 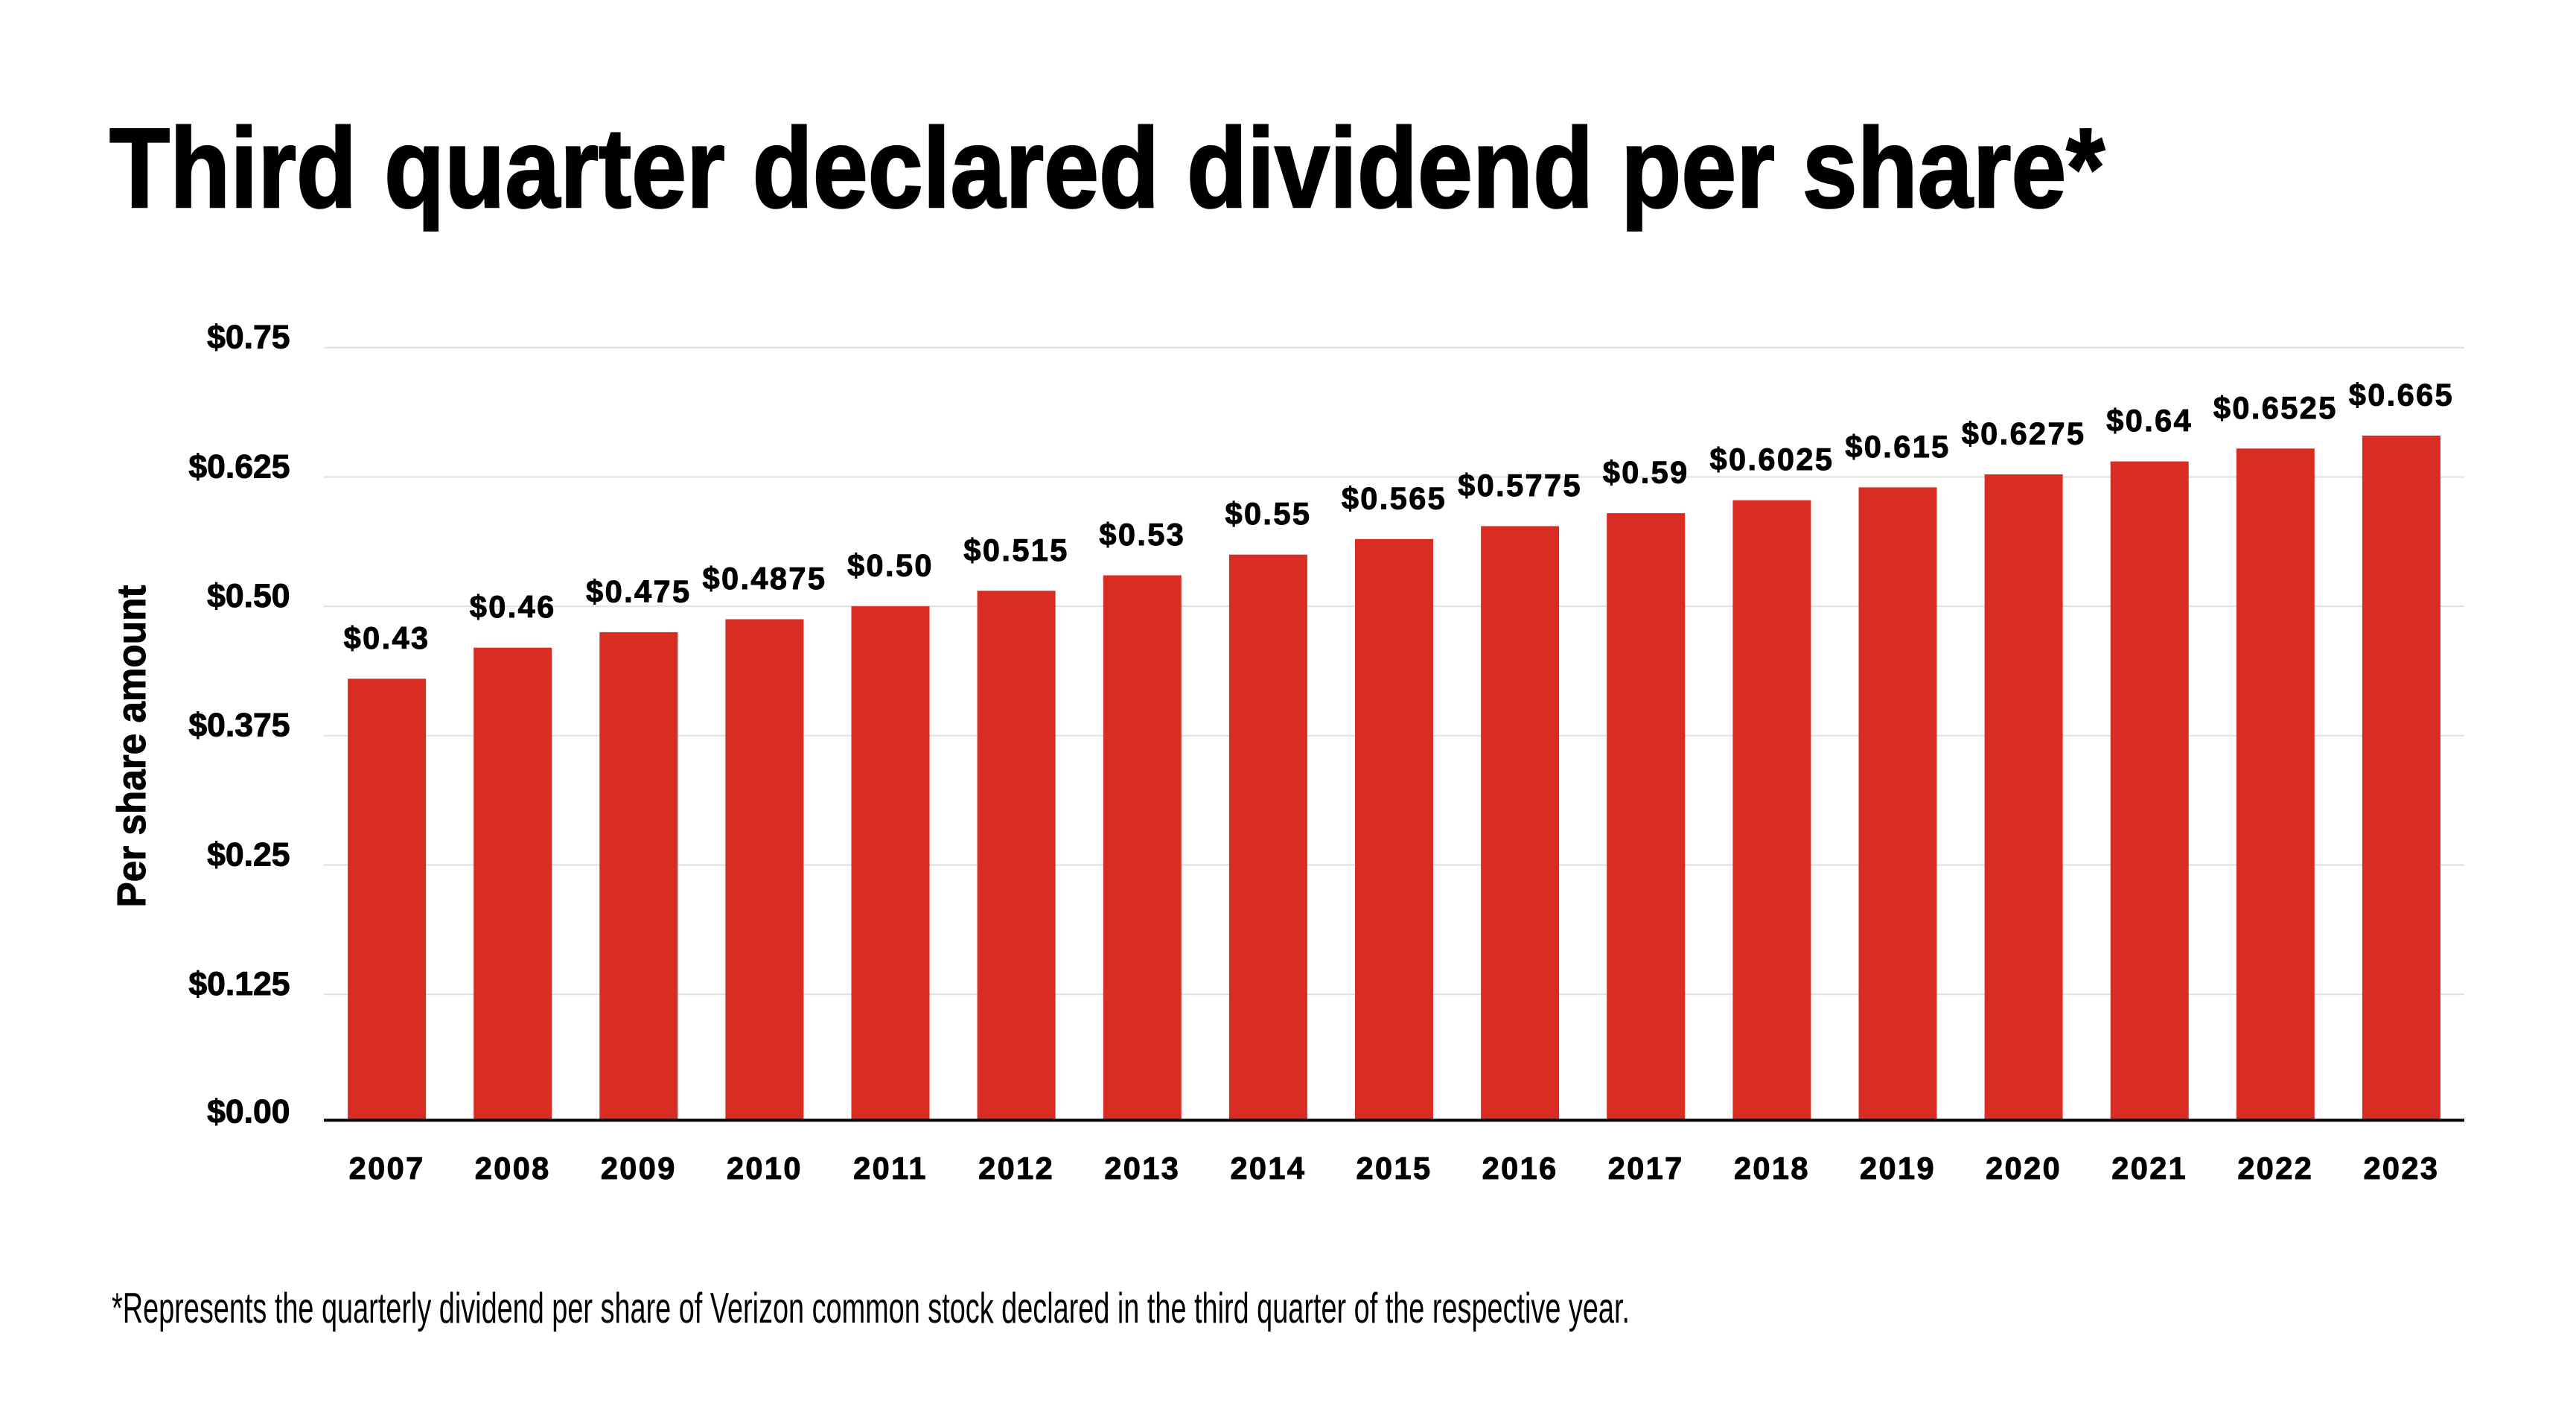 I want to click on svg-text: 2016, so click(x=1520, y=1168).